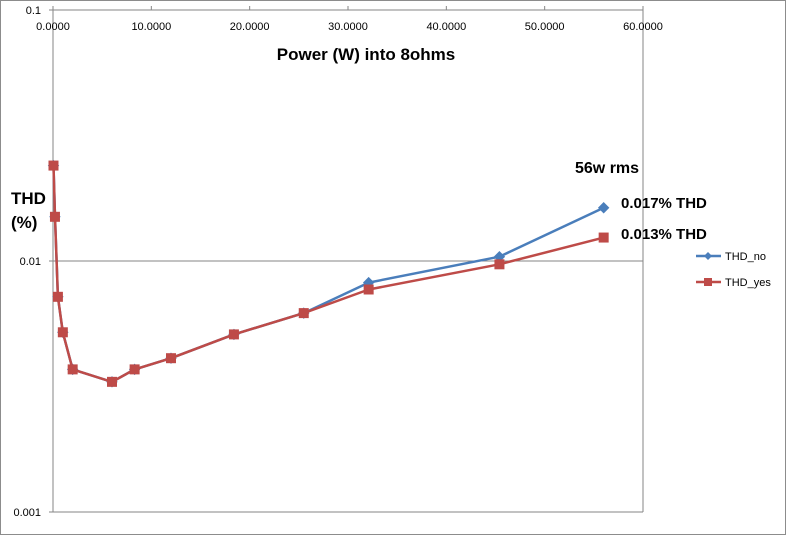 The height and width of the screenshot is (535, 786). Describe the element at coordinates (366, 54) in the screenshot. I see `chart-title: Power (W) into 8ohms` at that location.